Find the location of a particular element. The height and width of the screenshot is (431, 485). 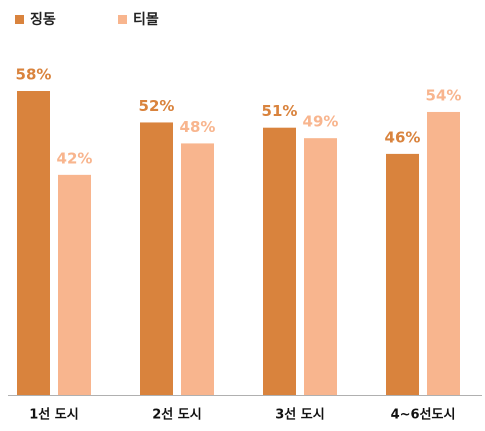

x-tick-label: 1선 도시 is located at coordinates (53, 415).